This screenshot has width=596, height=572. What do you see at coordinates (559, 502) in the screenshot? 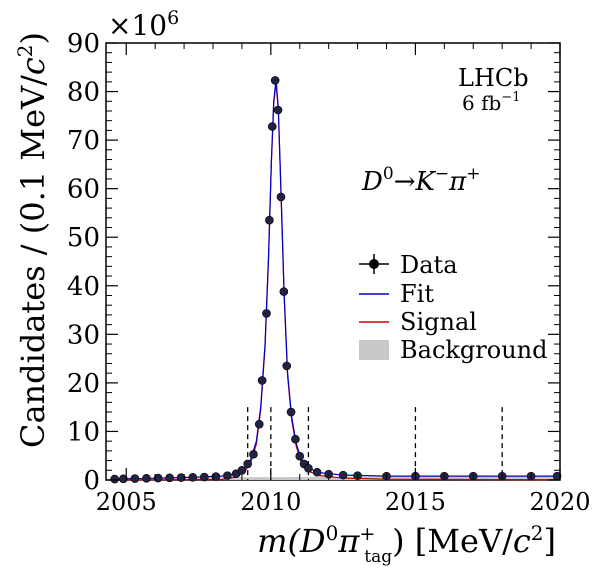
I see `x-tick-label-3: 2020` at bounding box center [559, 502].